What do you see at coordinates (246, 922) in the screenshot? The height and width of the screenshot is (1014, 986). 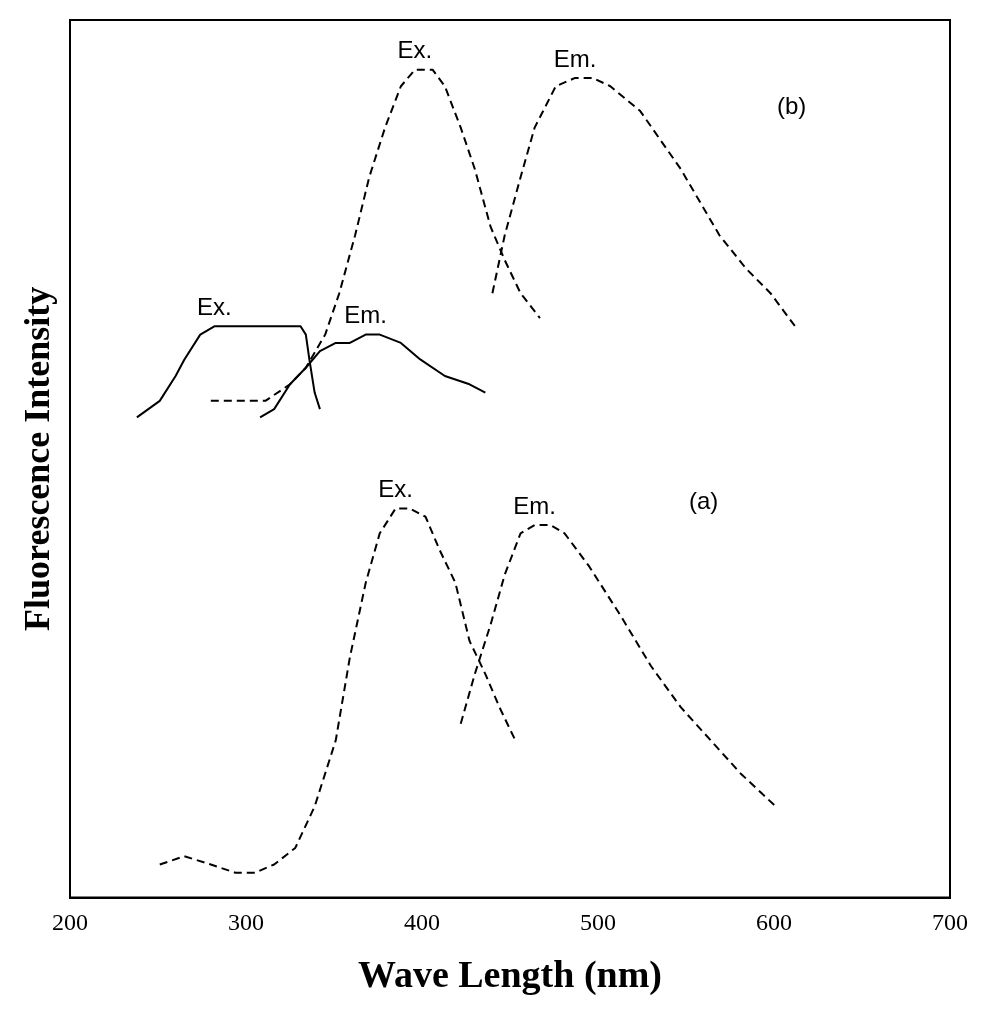 I see `x-tick-label: 300` at bounding box center [246, 922].